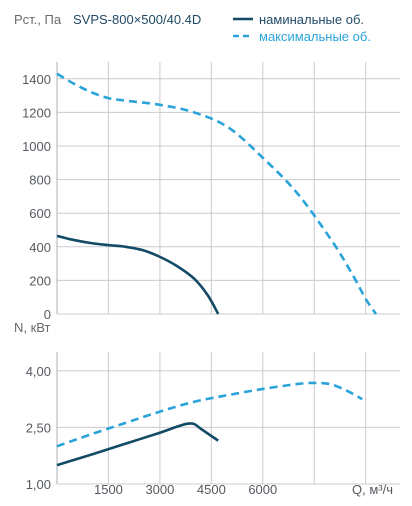 The width and height of the screenshot is (412, 506). I want to click on x-tick-label: 4500, so click(211, 489).